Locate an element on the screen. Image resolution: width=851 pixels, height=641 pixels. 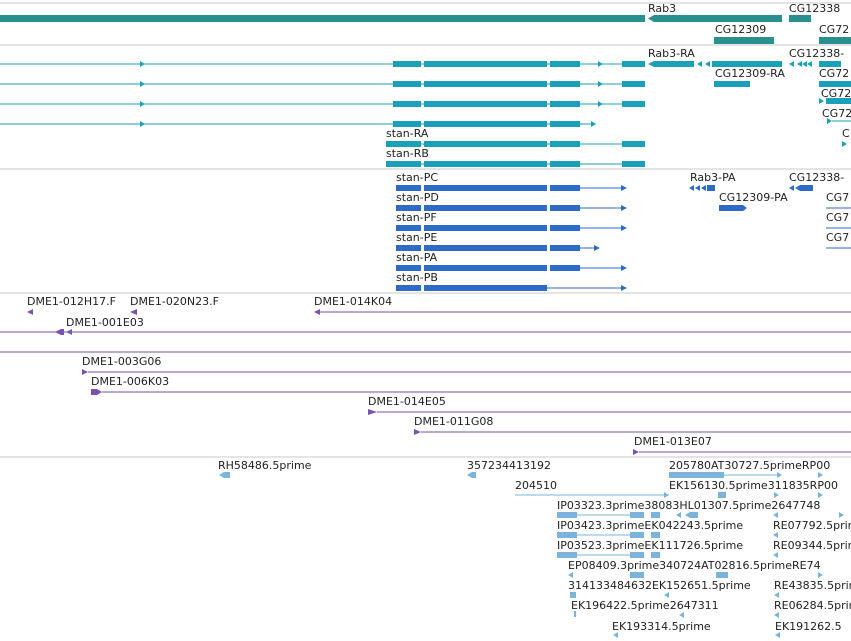
est-ip03423 is located at coordinates (667, 535).